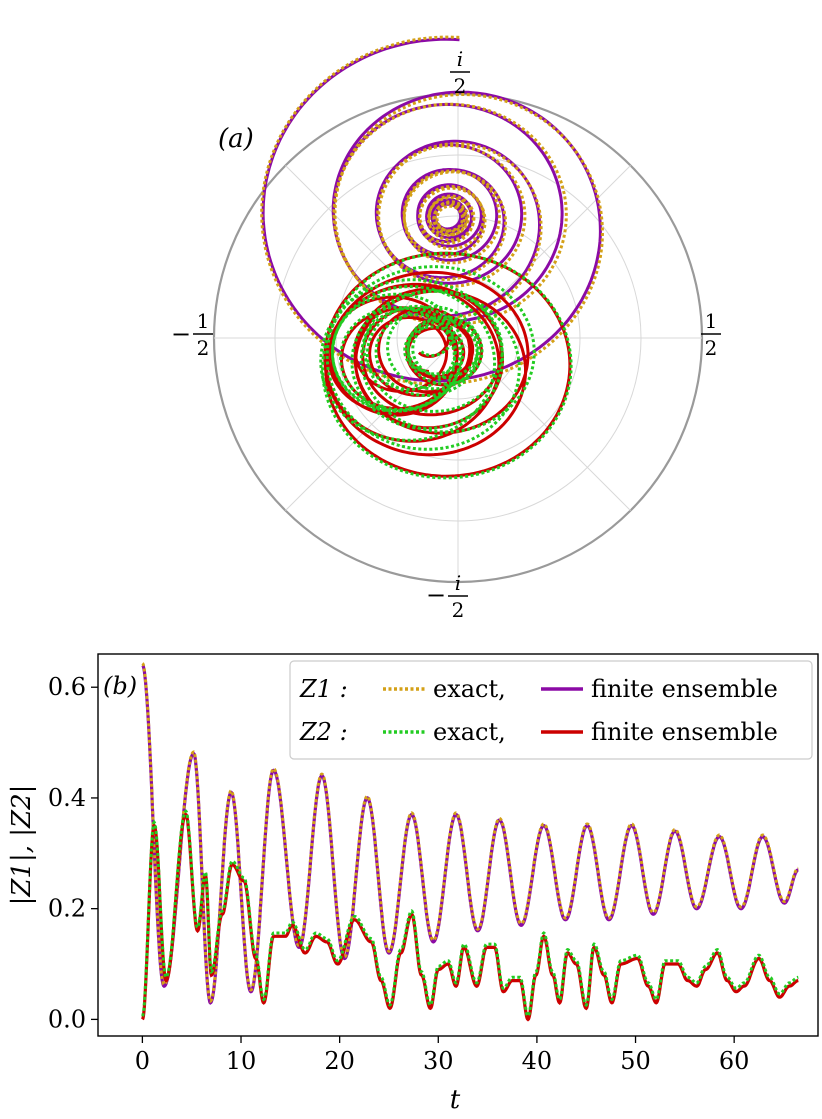  I want to click on y-tick-label-2: 0.4, so click(67, 798).